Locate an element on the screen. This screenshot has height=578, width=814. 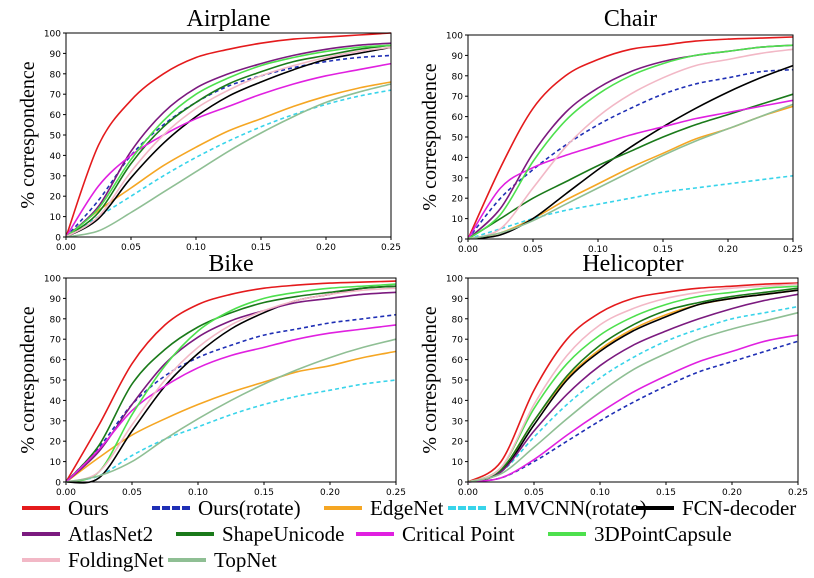
x-tick-label: 0.00 is located at coordinates (468, 250).